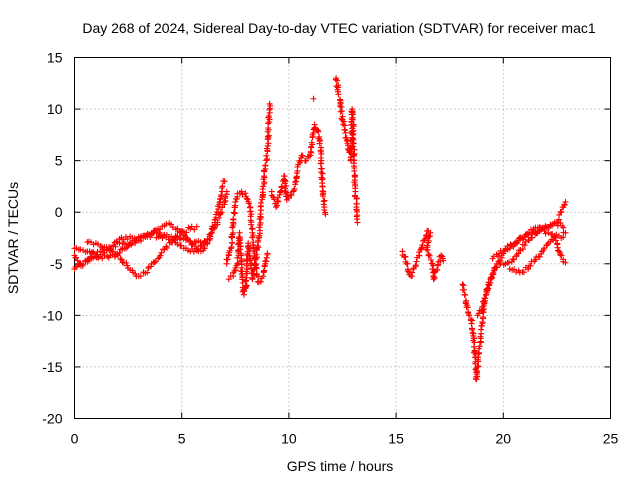 This screenshot has height=480, width=640. Describe the element at coordinates (59, 161) in the screenshot. I see `y-tick-label: 5` at that location.